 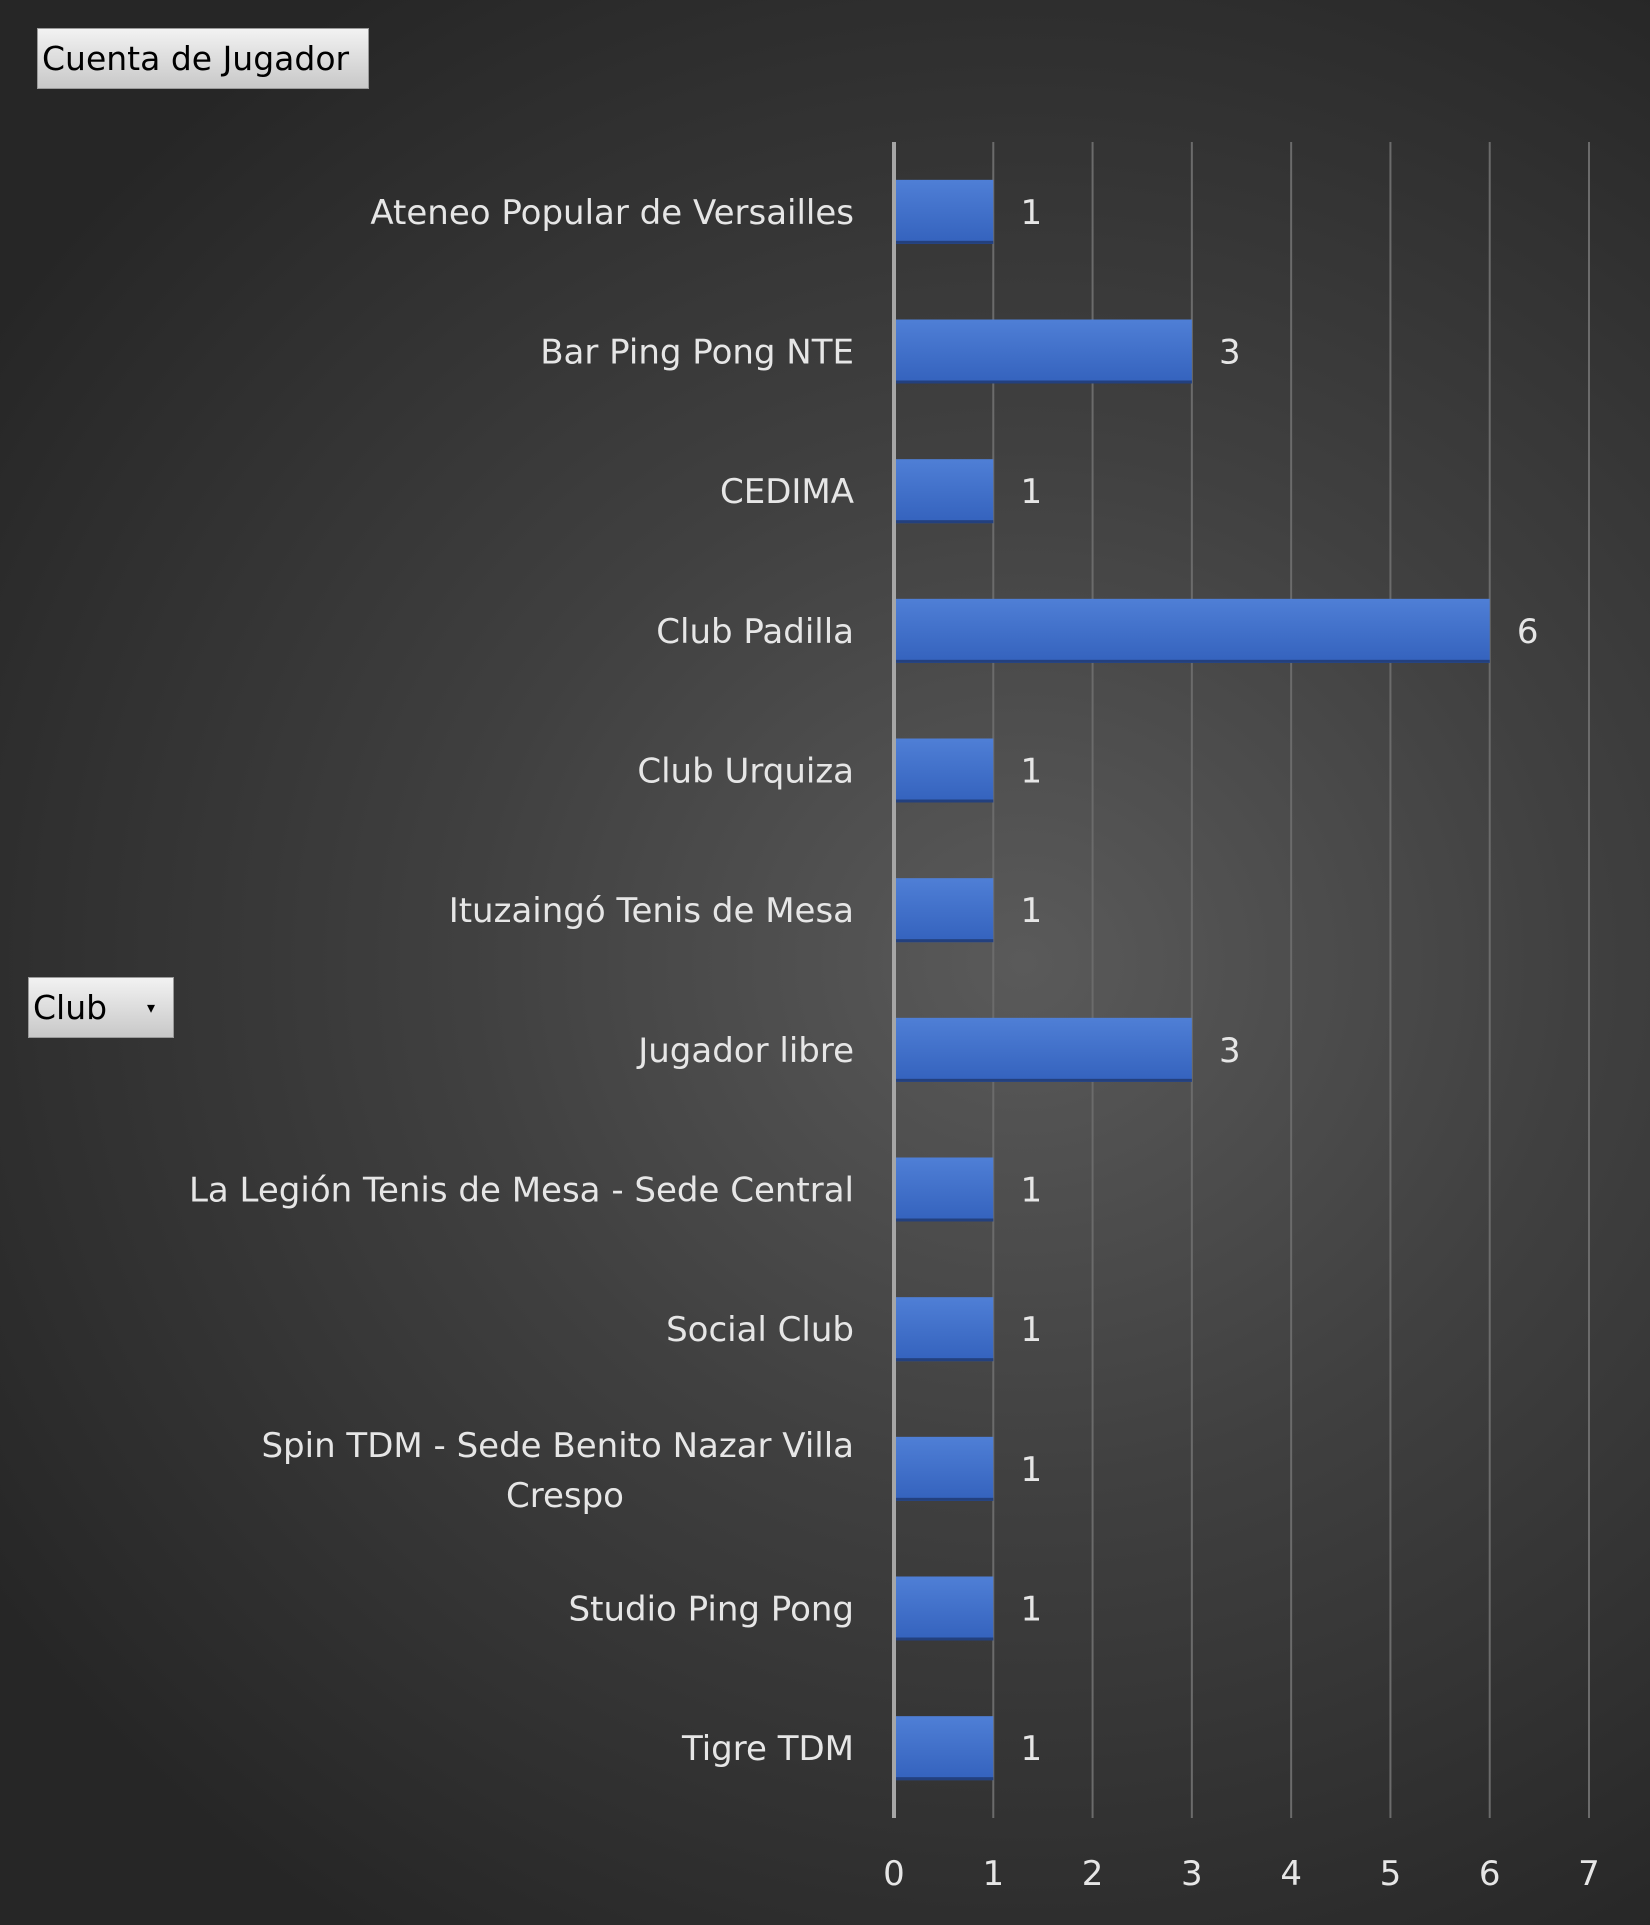 What do you see at coordinates (1230, 1051) in the screenshot?
I see `data-label-7: 3` at bounding box center [1230, 1051].